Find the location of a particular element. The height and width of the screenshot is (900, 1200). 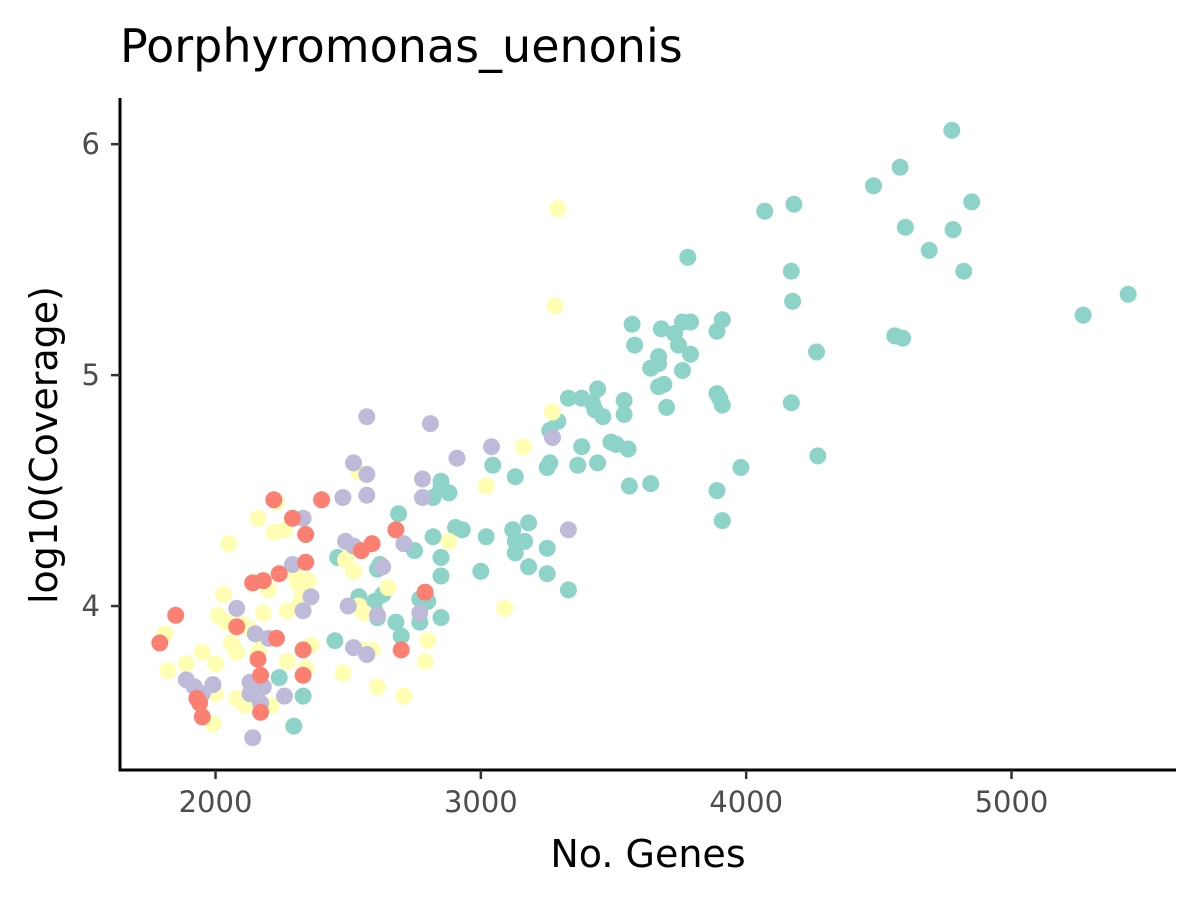

x-tick-label: 2000 is located at coordinates (216, 802).